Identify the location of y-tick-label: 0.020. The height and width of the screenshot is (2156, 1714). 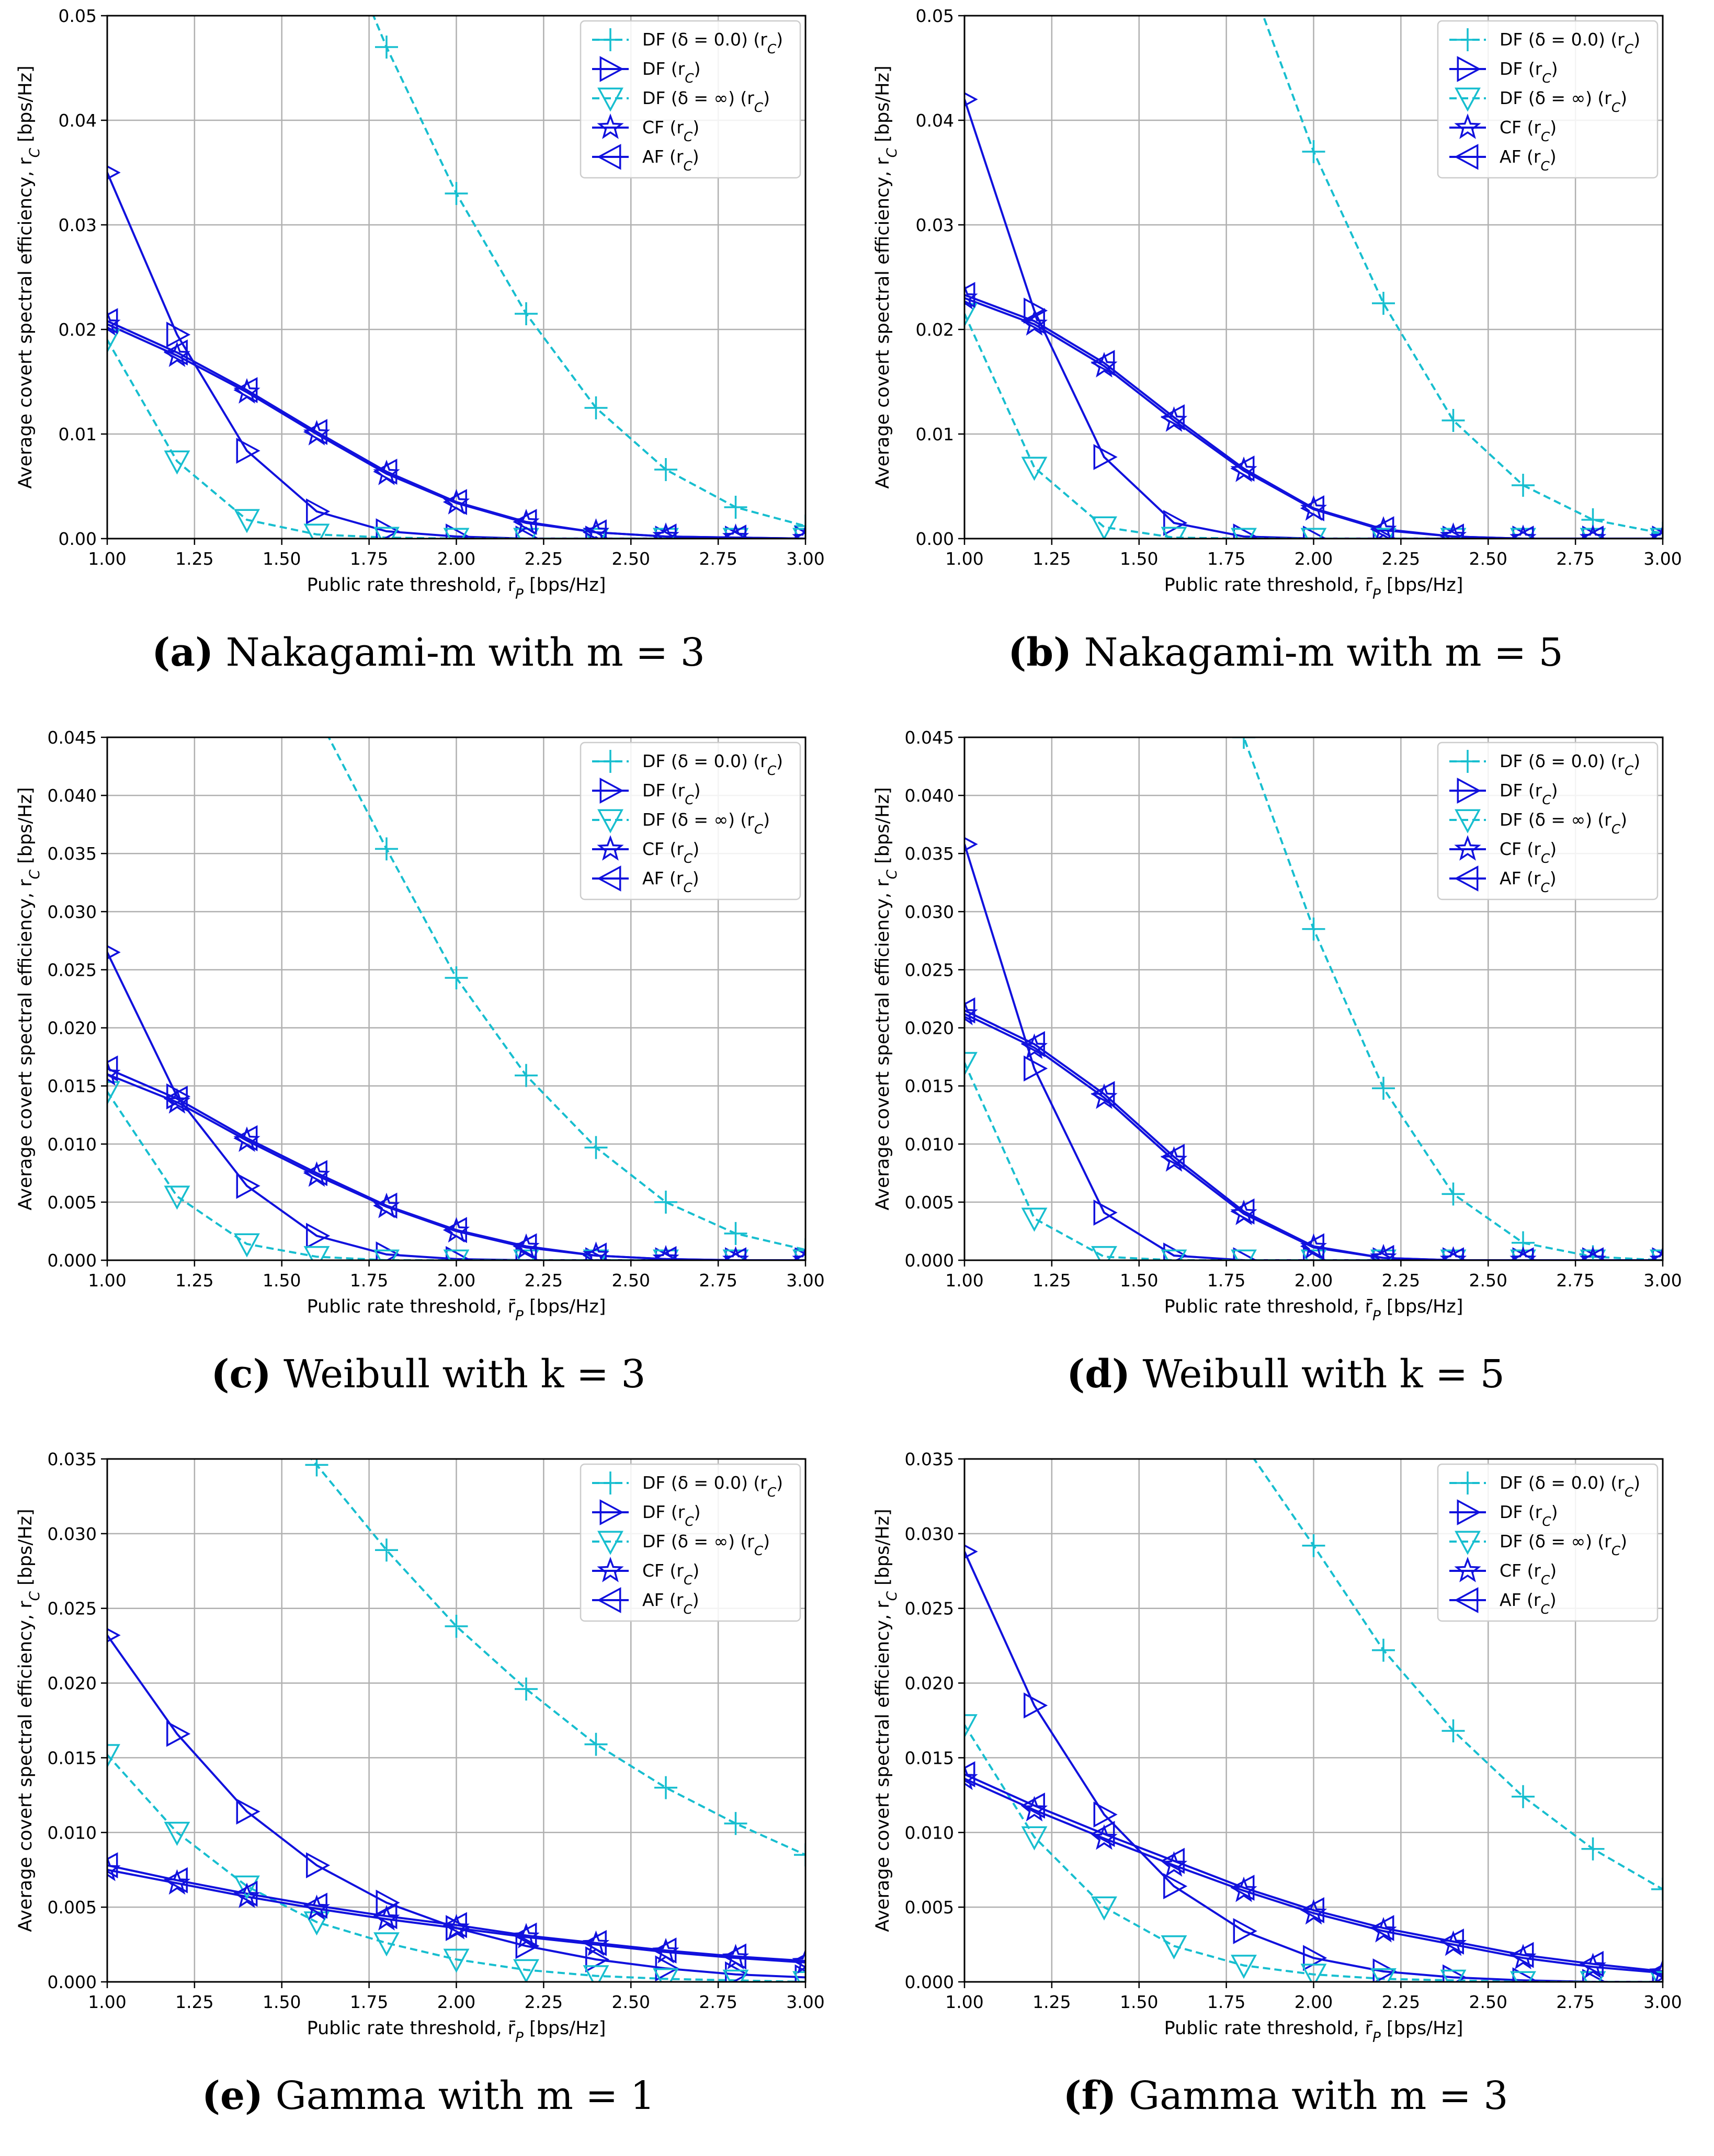
(929, 1029).